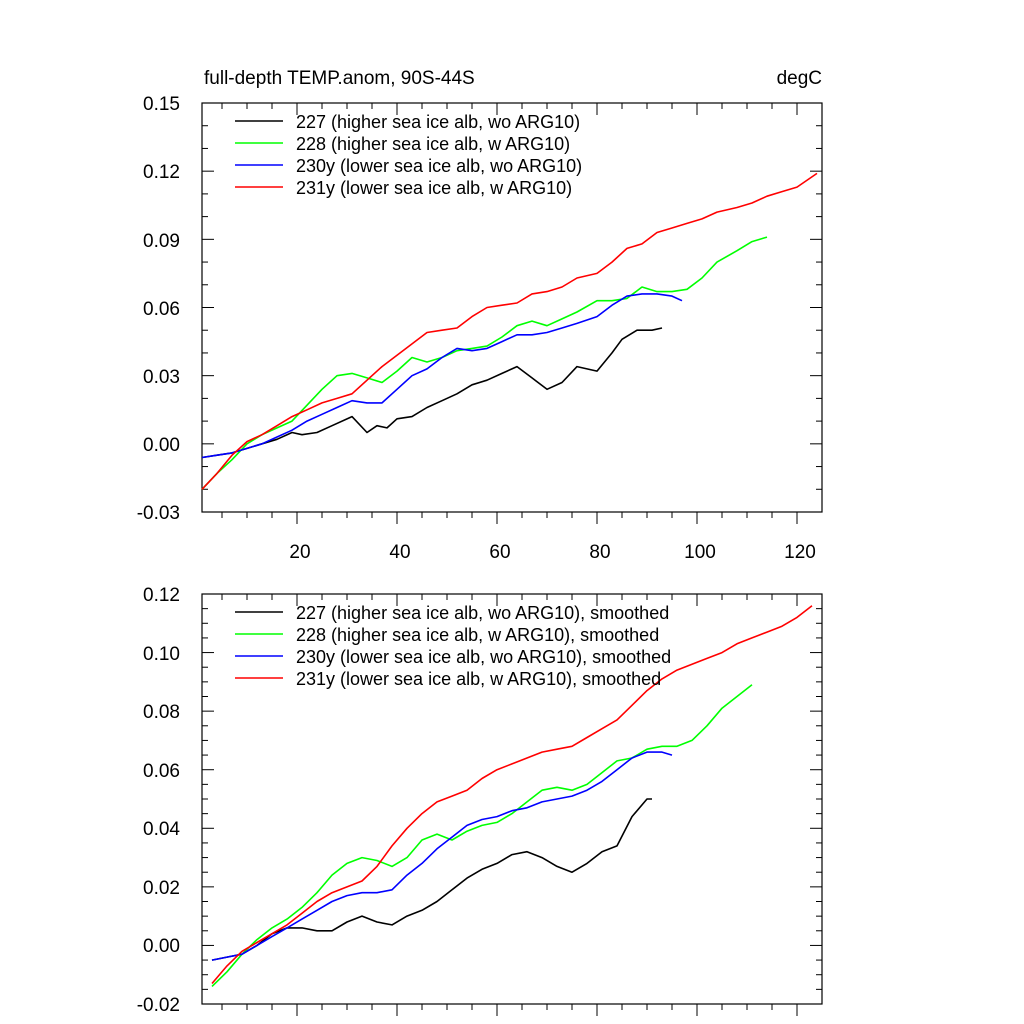 Image resolution: width=1024 pixels, height=1024 pixels. What do you see at coordinates (499, 552) in the screenshot?
I see `chart-top-xtick-label: 60` at bounding box center [499, 552].